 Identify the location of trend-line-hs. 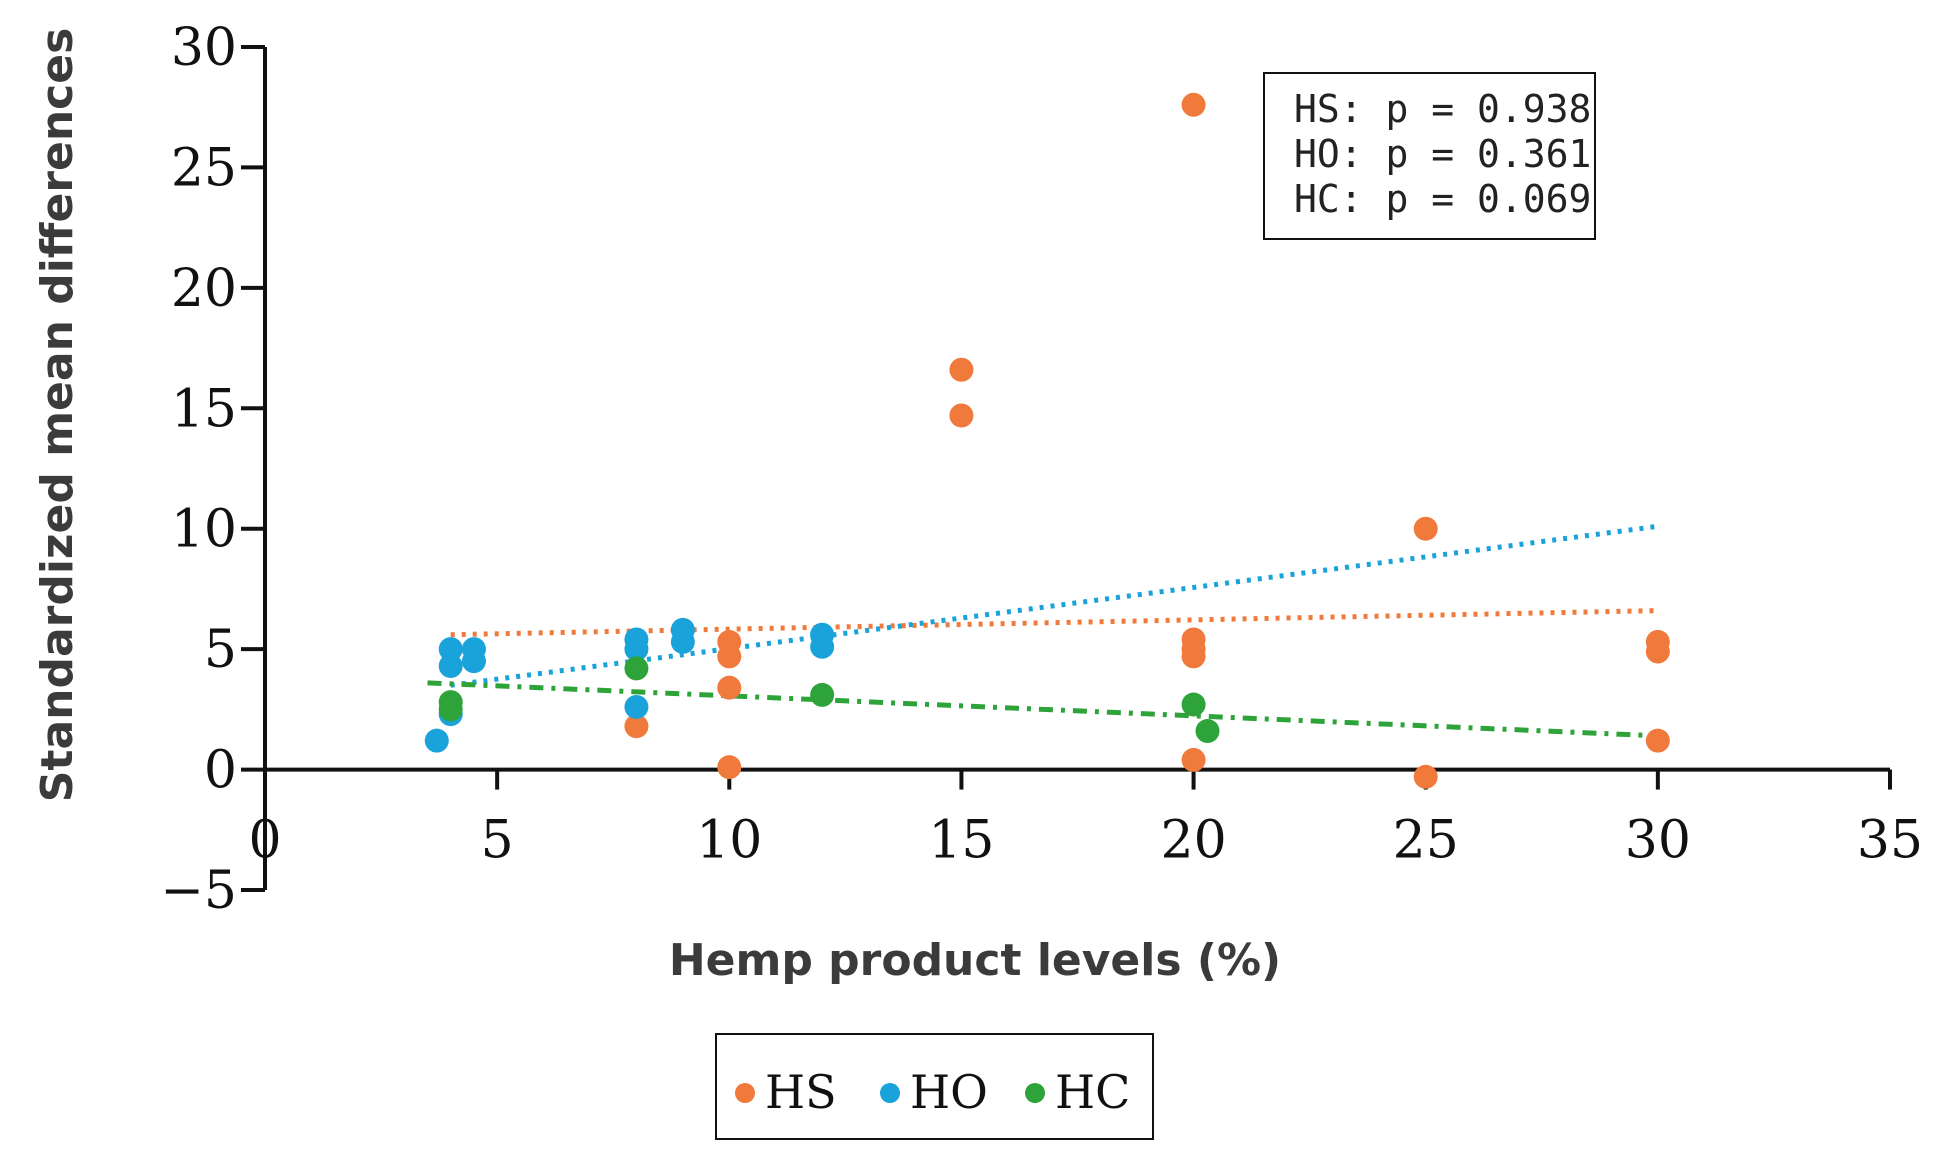
(1054, 623).